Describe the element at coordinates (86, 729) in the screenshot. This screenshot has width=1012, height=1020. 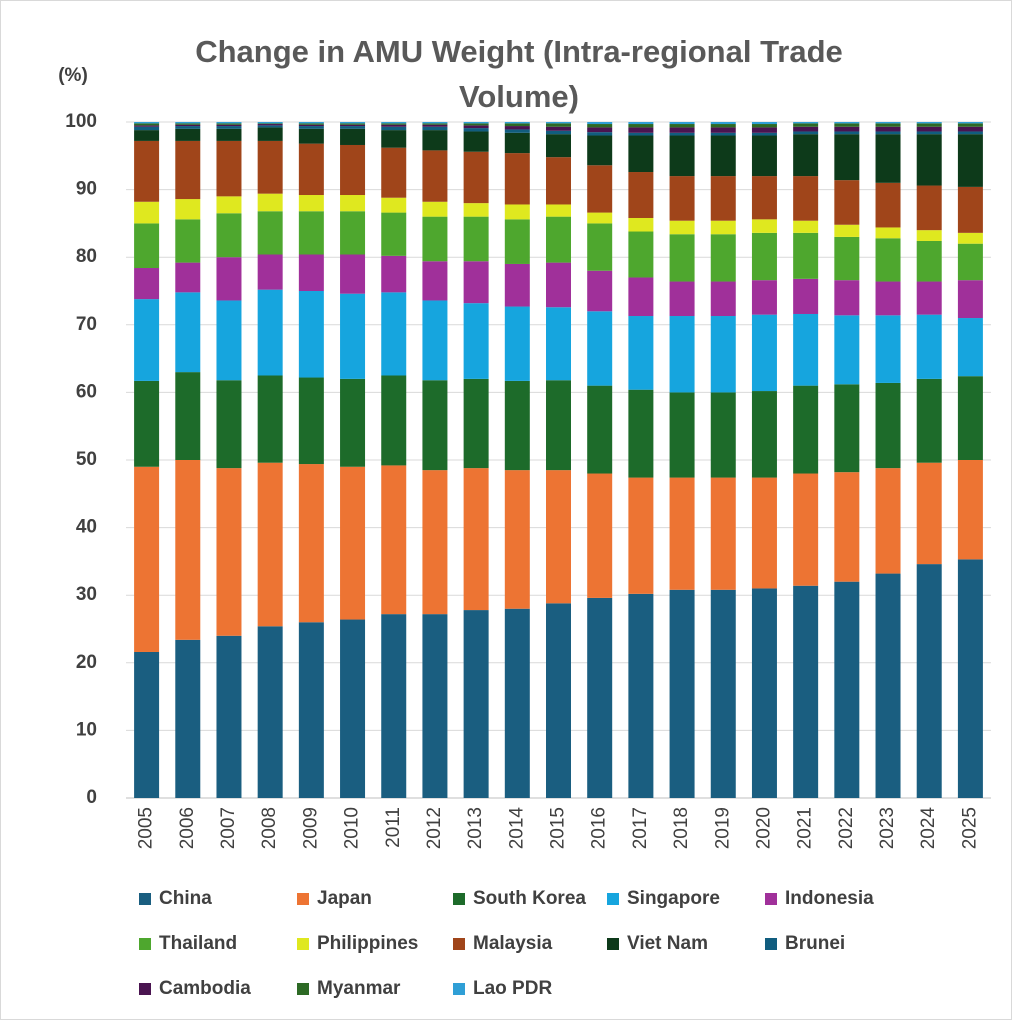
I see `y-tick-label: 10` at that location.